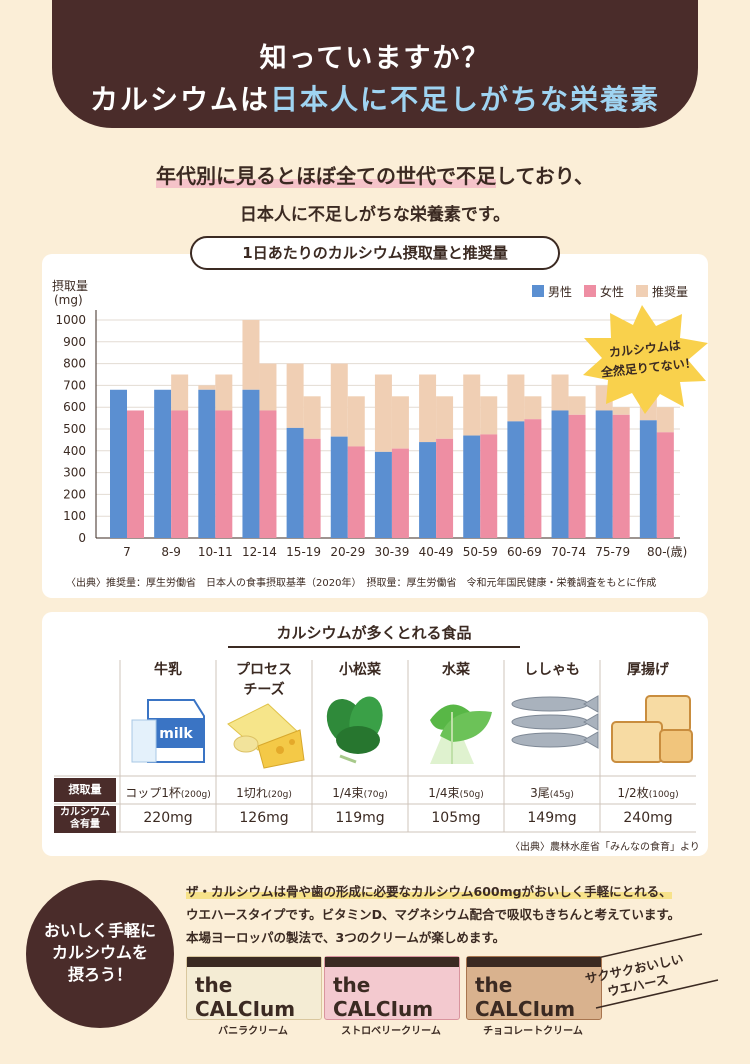  I want to click on desc-line-1: ザ・カルシウムは骨や歯の形成に必要なカルシウム600mgがおいしく手軽にとれる、, so click(429, 891).